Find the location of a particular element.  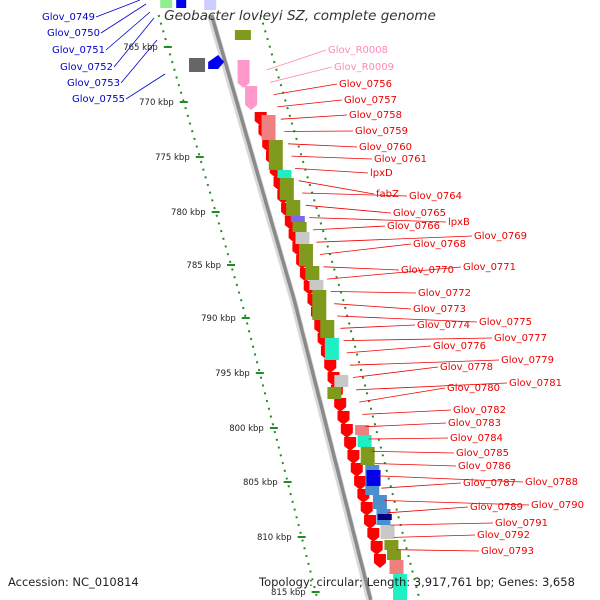

kbp-label: 795 kbp is located at coordinates (232, 374).